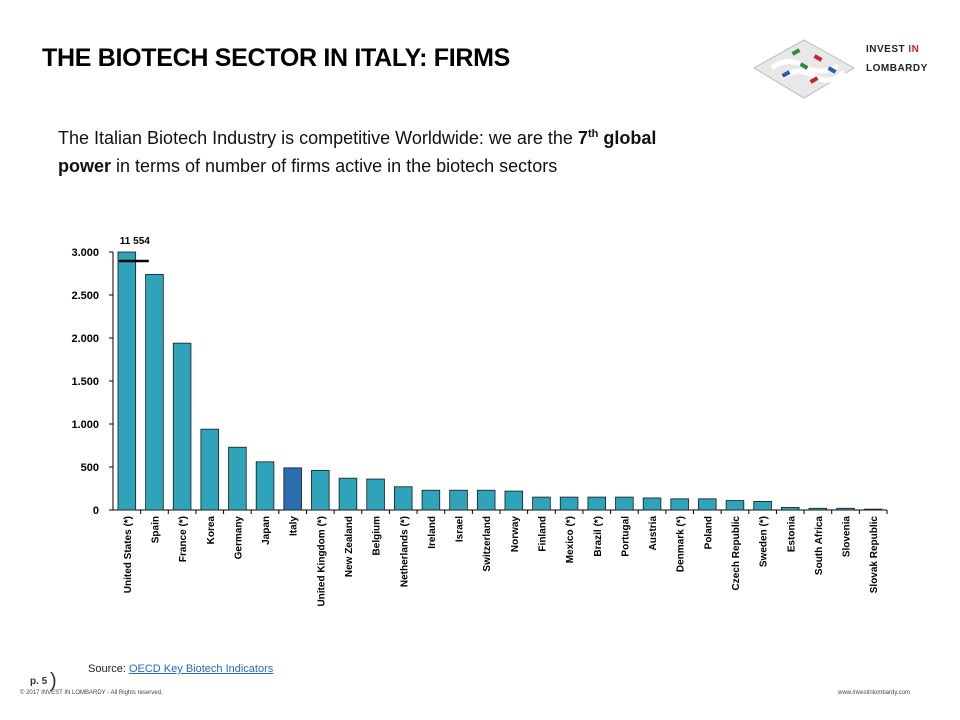 The image size is (960, 720). What do you see at coordinates (135, 241) in the screenshot?
I see `value-label: 11 554` at bounding box center [135, 241].